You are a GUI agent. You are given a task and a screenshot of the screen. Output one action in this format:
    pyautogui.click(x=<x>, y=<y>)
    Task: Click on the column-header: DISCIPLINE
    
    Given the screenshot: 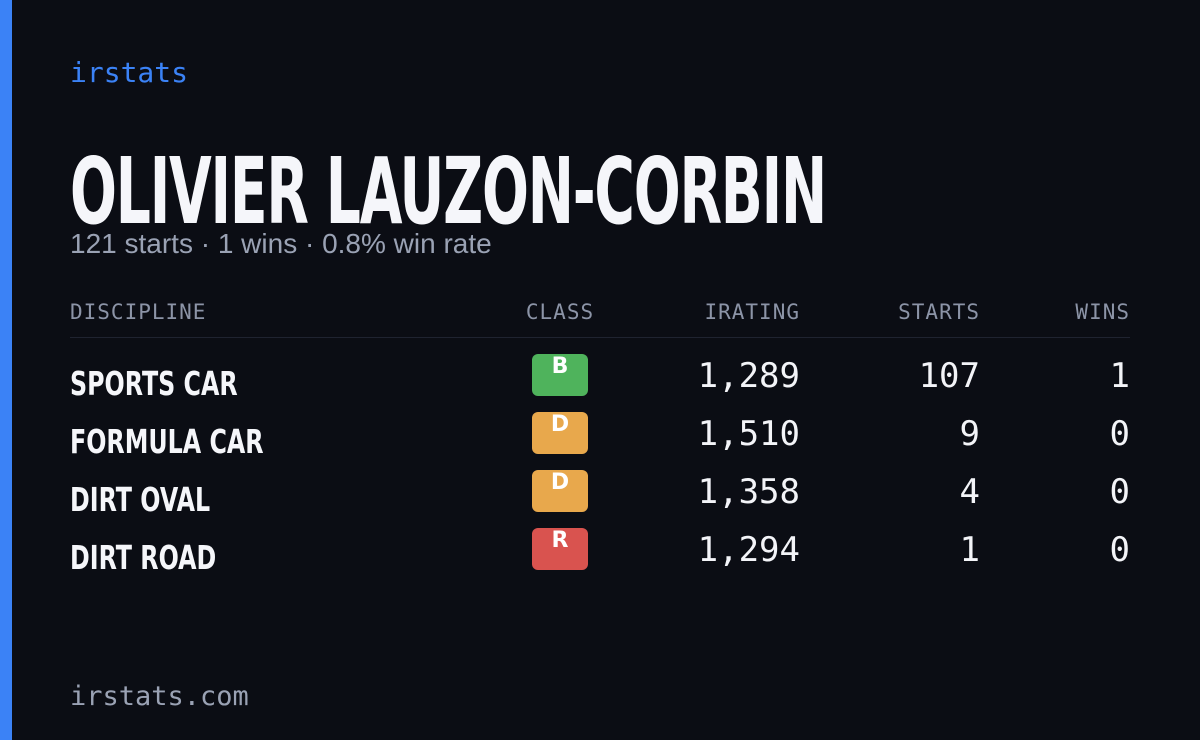 What is the action you would take?
    pyautogui.click(x=138, y=312)
    